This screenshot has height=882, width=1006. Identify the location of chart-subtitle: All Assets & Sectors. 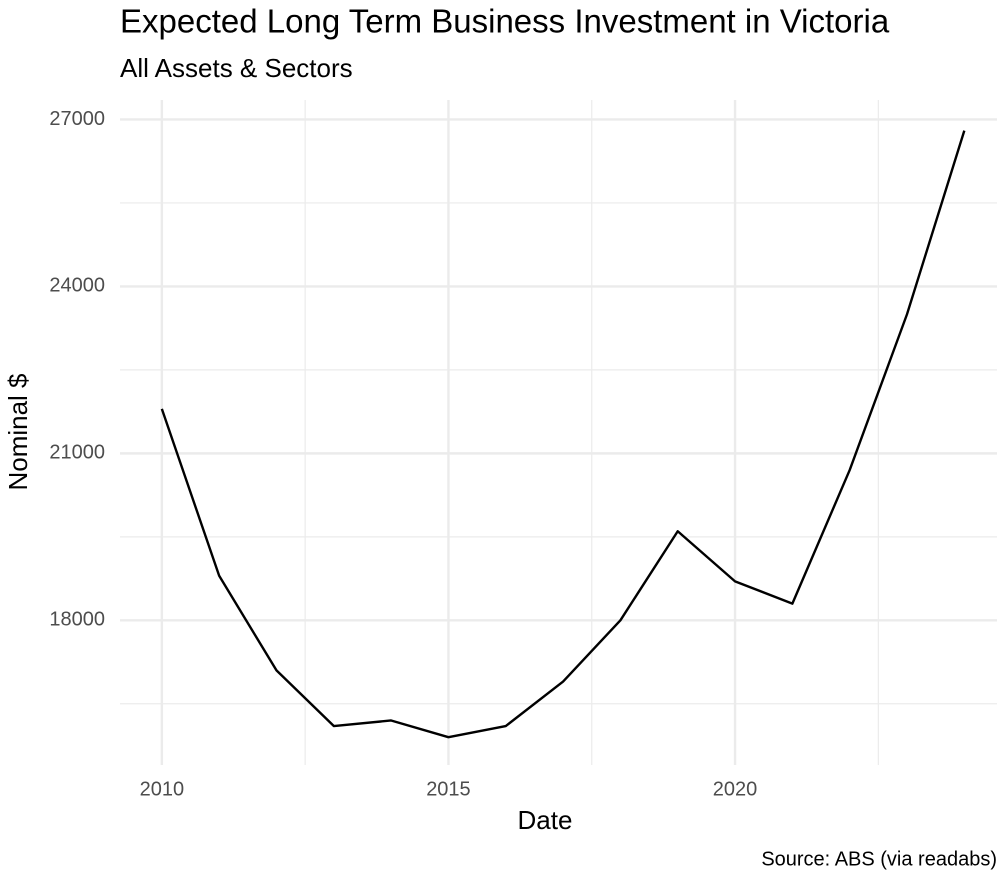
(236, 68).